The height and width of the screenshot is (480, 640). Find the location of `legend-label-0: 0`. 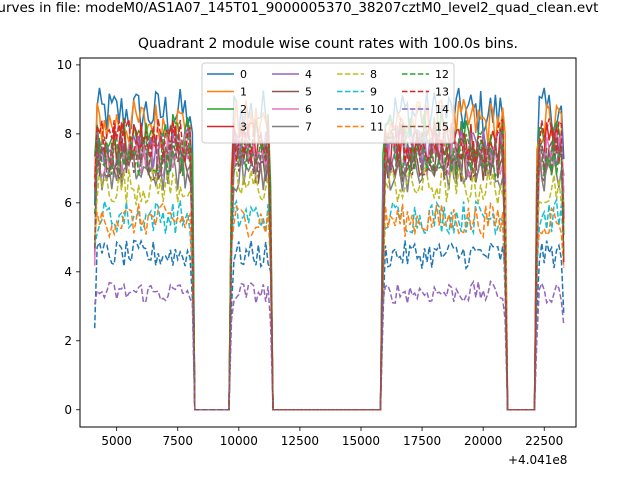

legend-label-0: 0 is located at coordinates (243, 74).